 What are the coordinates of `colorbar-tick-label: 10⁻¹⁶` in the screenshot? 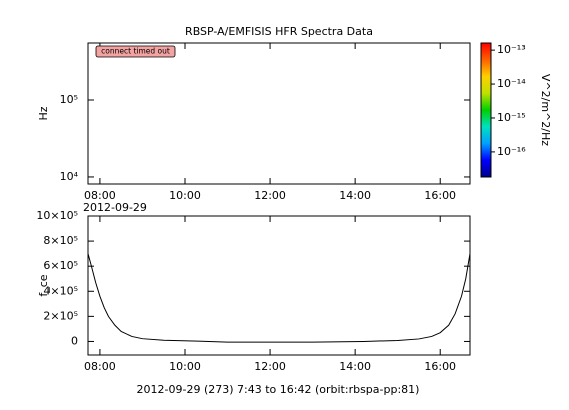 It's located at (511, 151).